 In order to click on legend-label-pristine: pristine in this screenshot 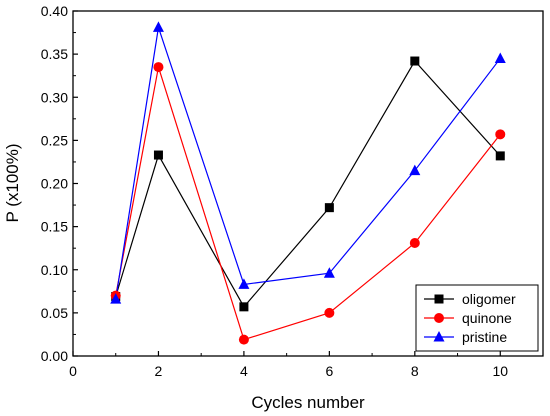, I will do `click(484, 337)`.